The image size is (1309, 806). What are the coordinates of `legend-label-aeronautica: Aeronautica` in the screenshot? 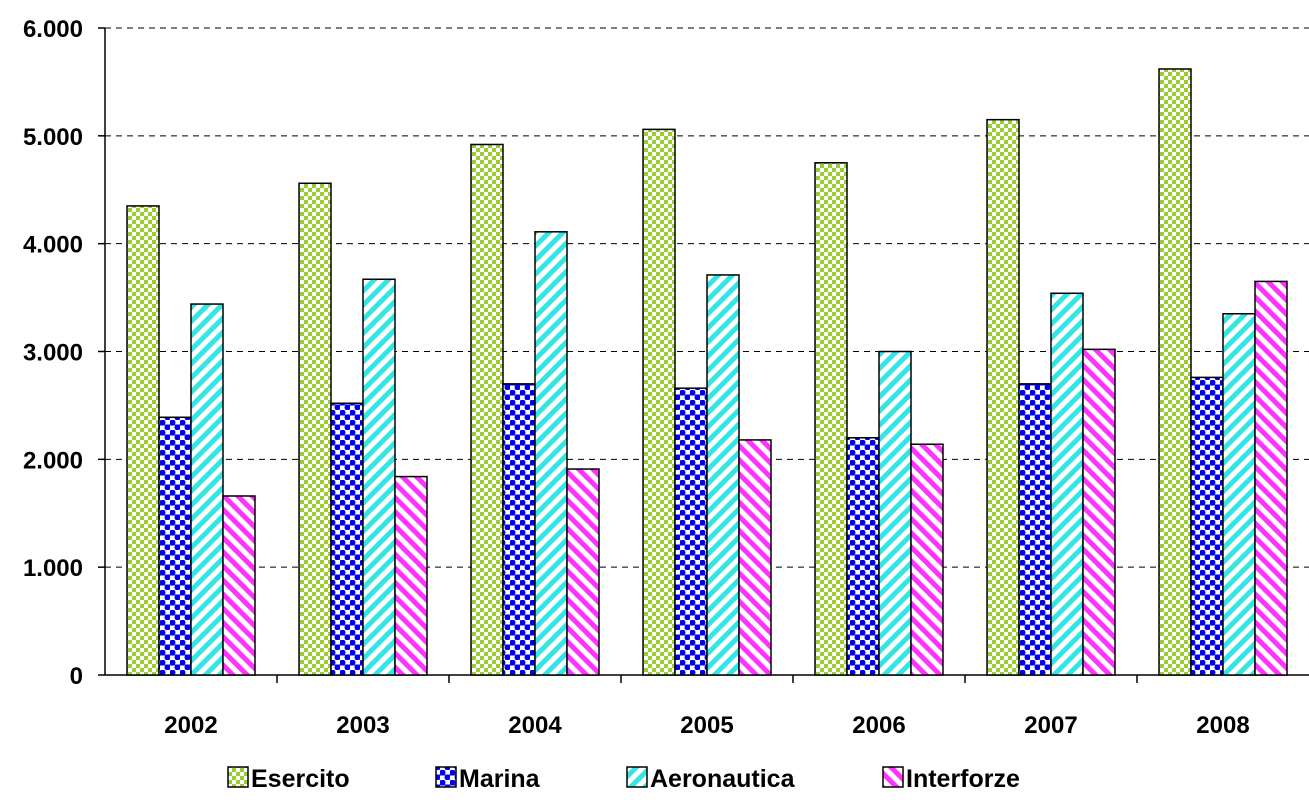 It's located at (723, 779).